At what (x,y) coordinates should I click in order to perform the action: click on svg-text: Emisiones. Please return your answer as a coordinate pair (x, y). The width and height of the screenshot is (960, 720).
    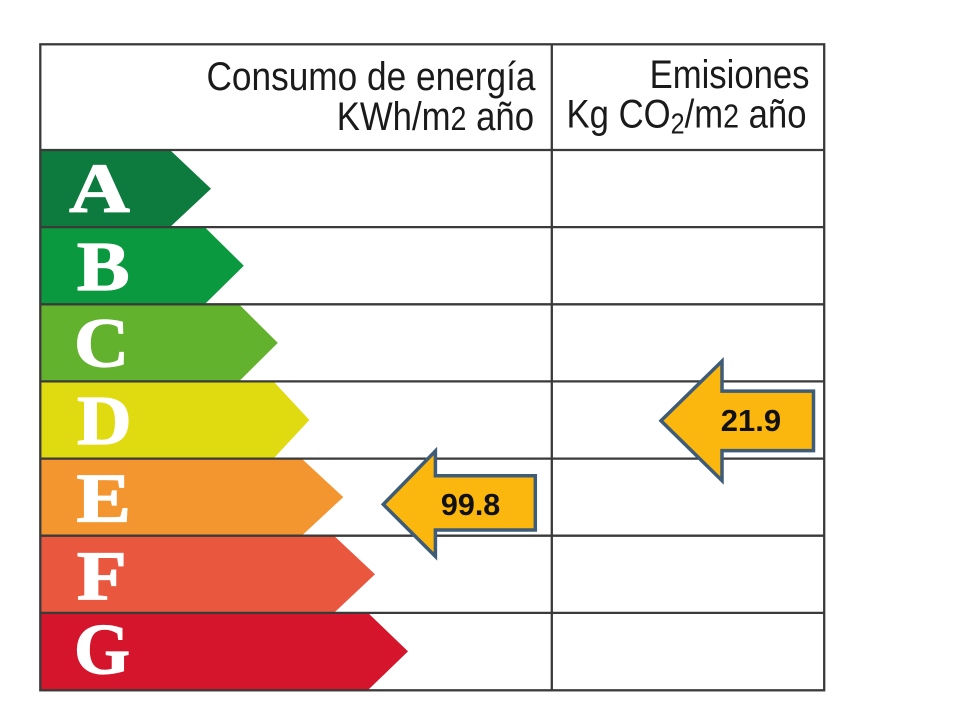
    Looking at the image, I should click on (730, 74).